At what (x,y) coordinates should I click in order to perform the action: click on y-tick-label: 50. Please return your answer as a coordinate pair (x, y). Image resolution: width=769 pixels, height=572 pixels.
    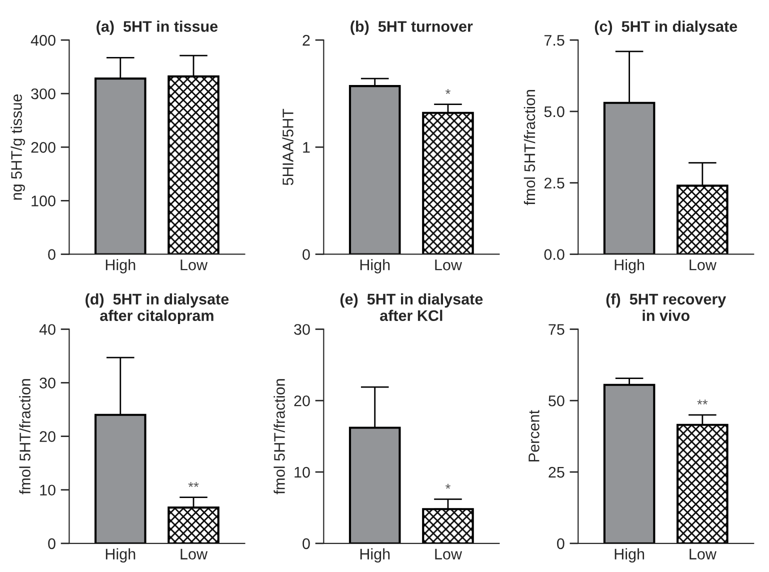
    Looking at the image, I should click on (556, 400).